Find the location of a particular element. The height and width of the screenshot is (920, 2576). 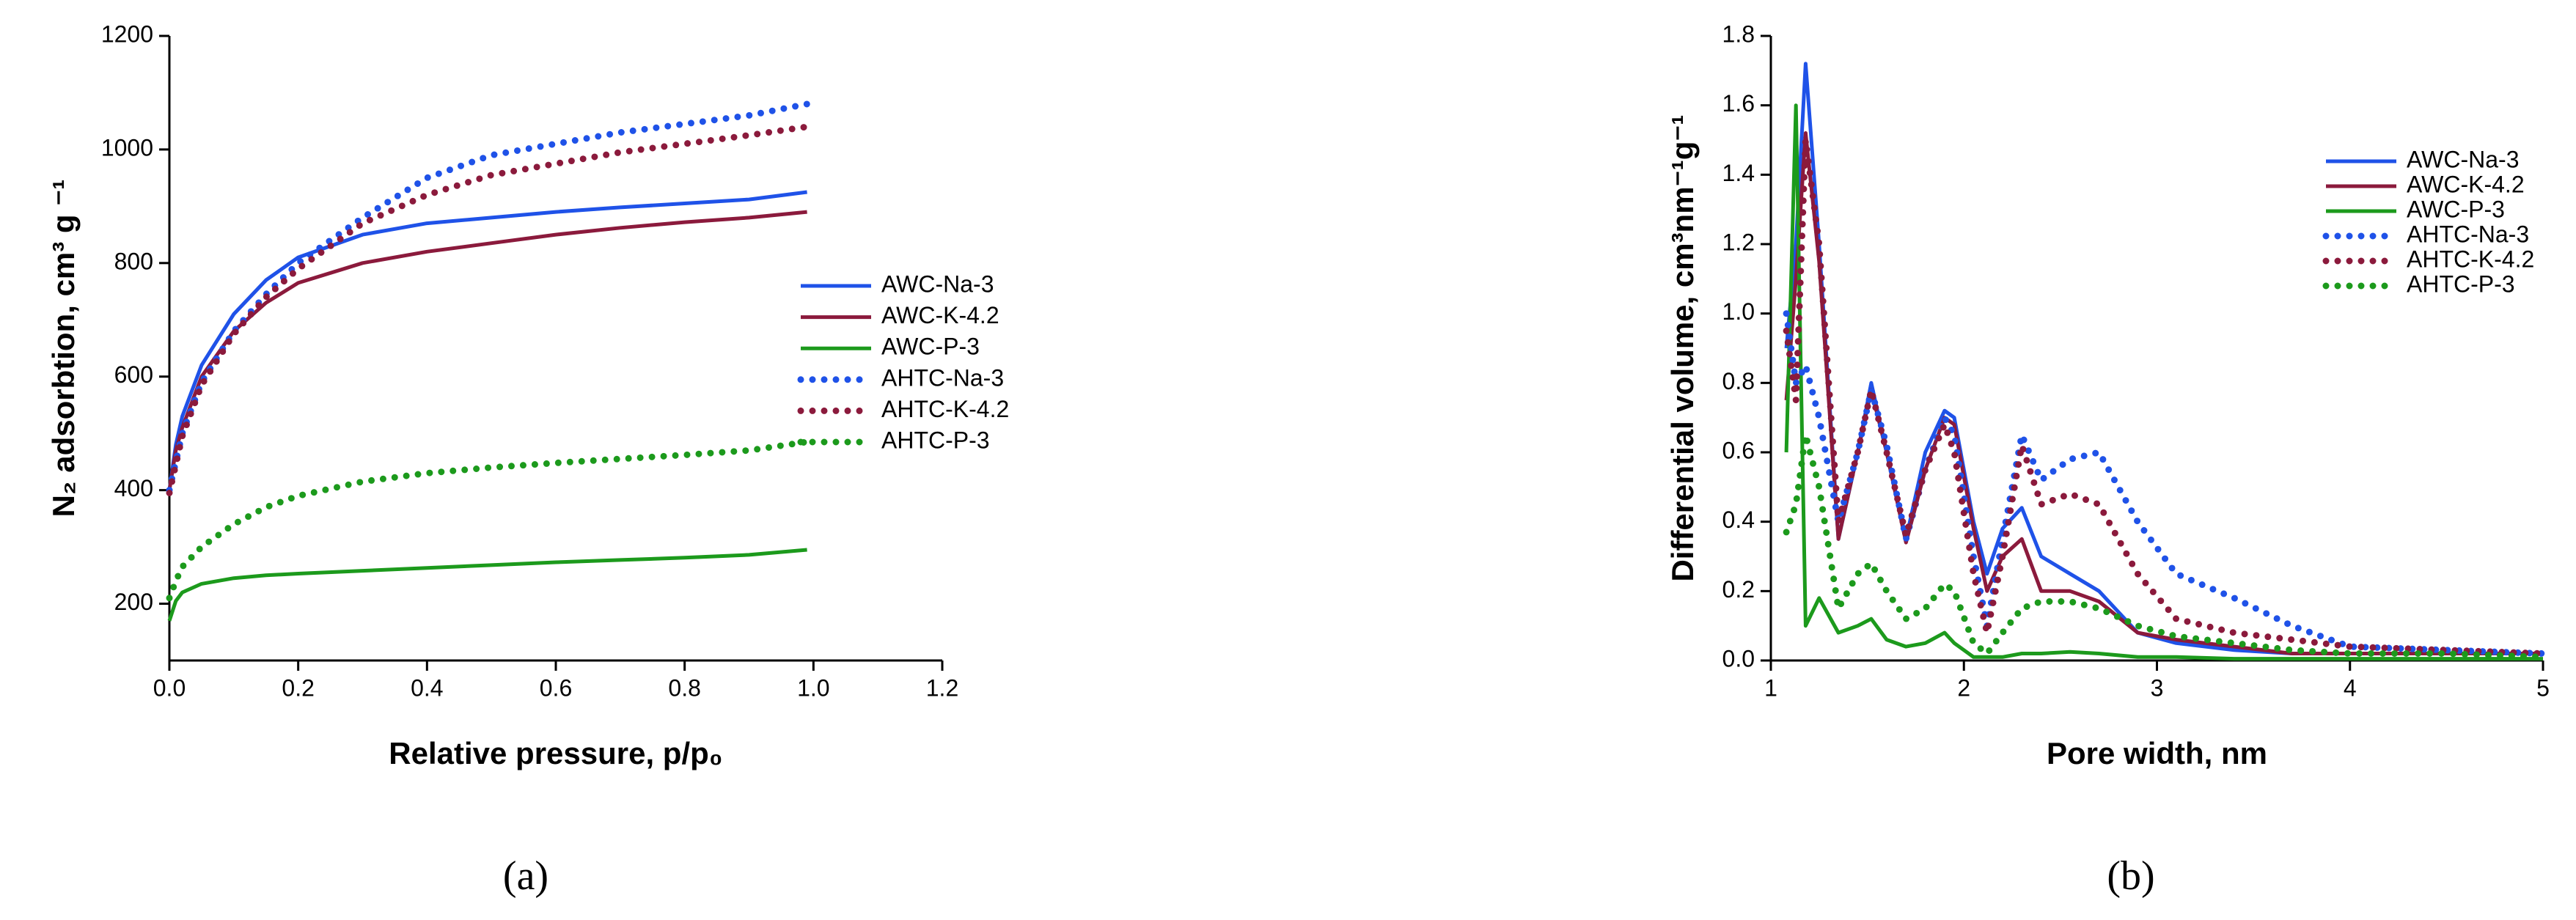

x-tick-label: 4 is located at coordinates (2350, 687).